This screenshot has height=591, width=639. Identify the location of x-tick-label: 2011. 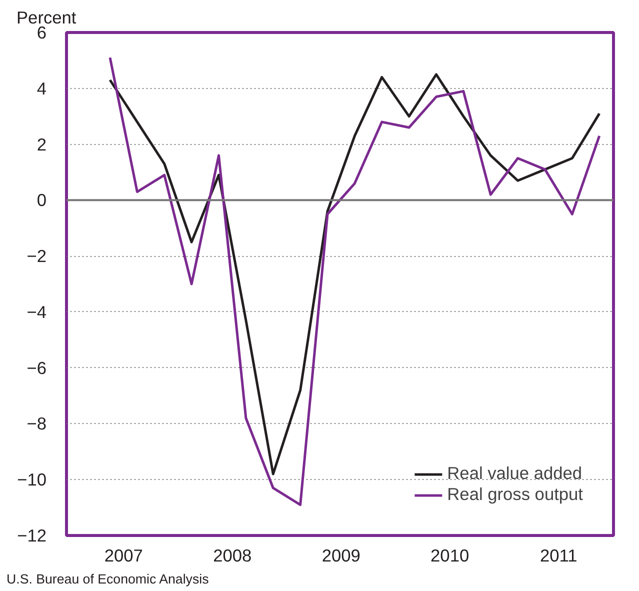
(559, 556).